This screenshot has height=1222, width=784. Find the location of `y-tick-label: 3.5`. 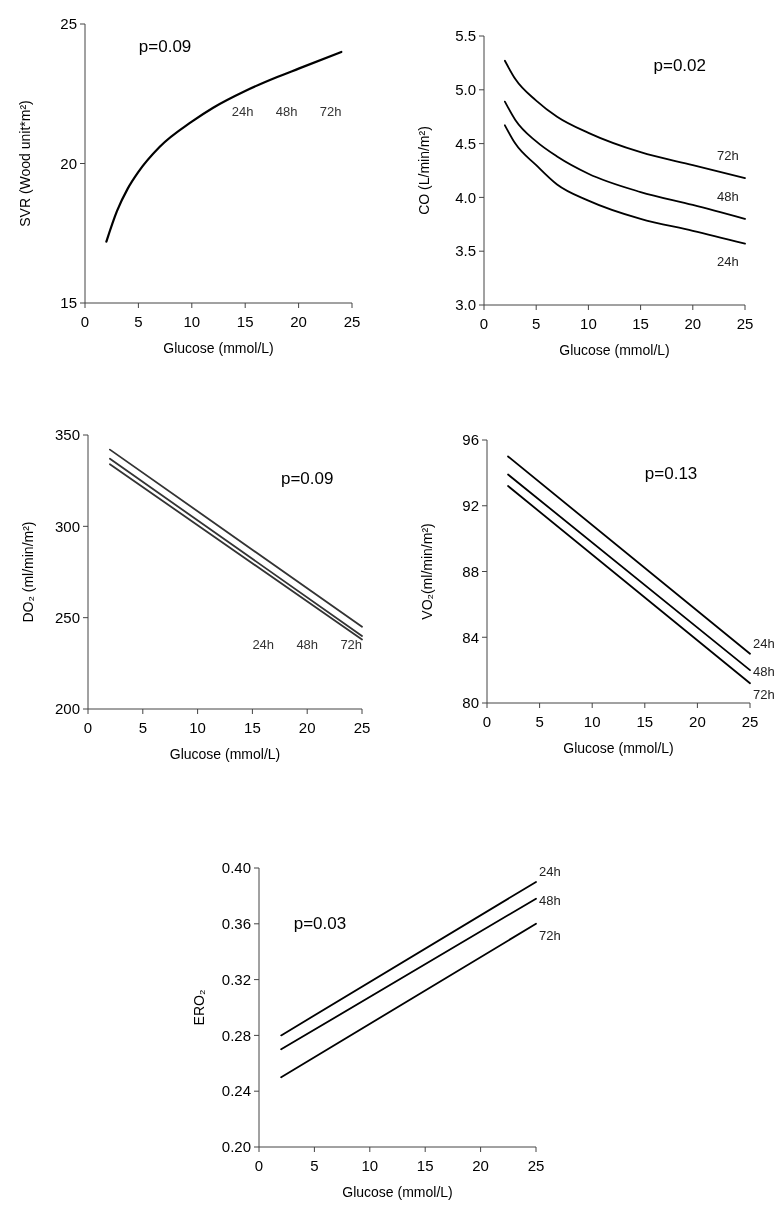

y-tick-label: 3.5 is located at coordinates (465, 251).